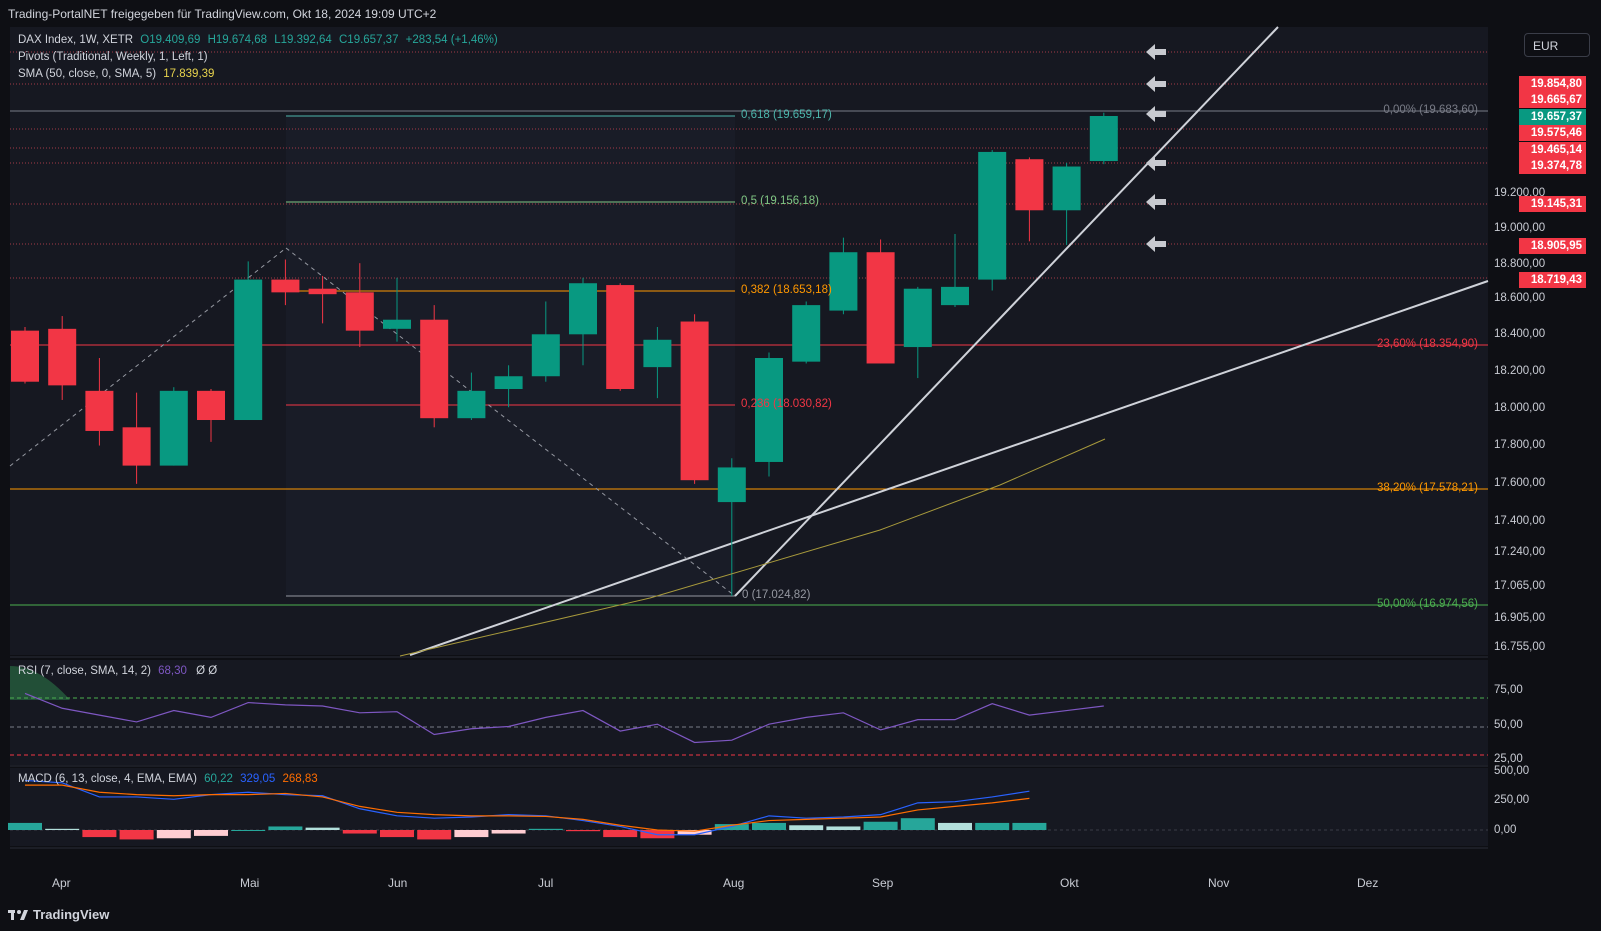 The height and width of the screenshot is (931, 1601). What do you see at coordinates (1552, 117) in the screenshot?
I see `price-level-tag: 19.657,37` at bounding box center [1552, 117].